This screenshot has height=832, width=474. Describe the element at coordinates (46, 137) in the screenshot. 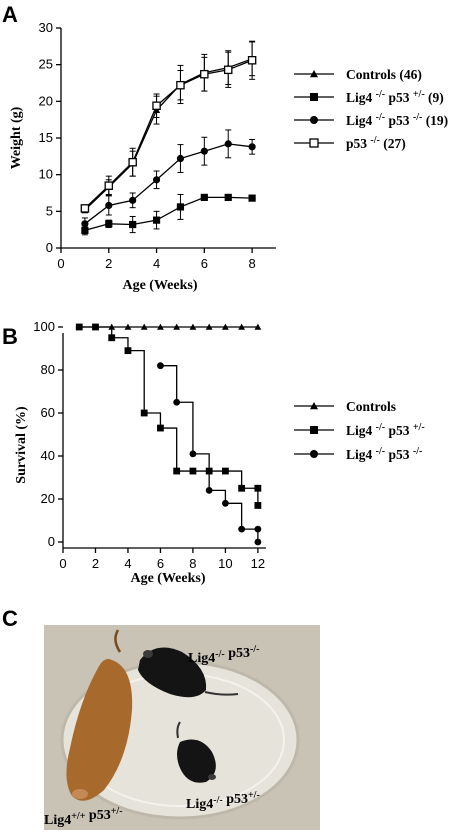

I see `y-tick-label: 15` at that location.